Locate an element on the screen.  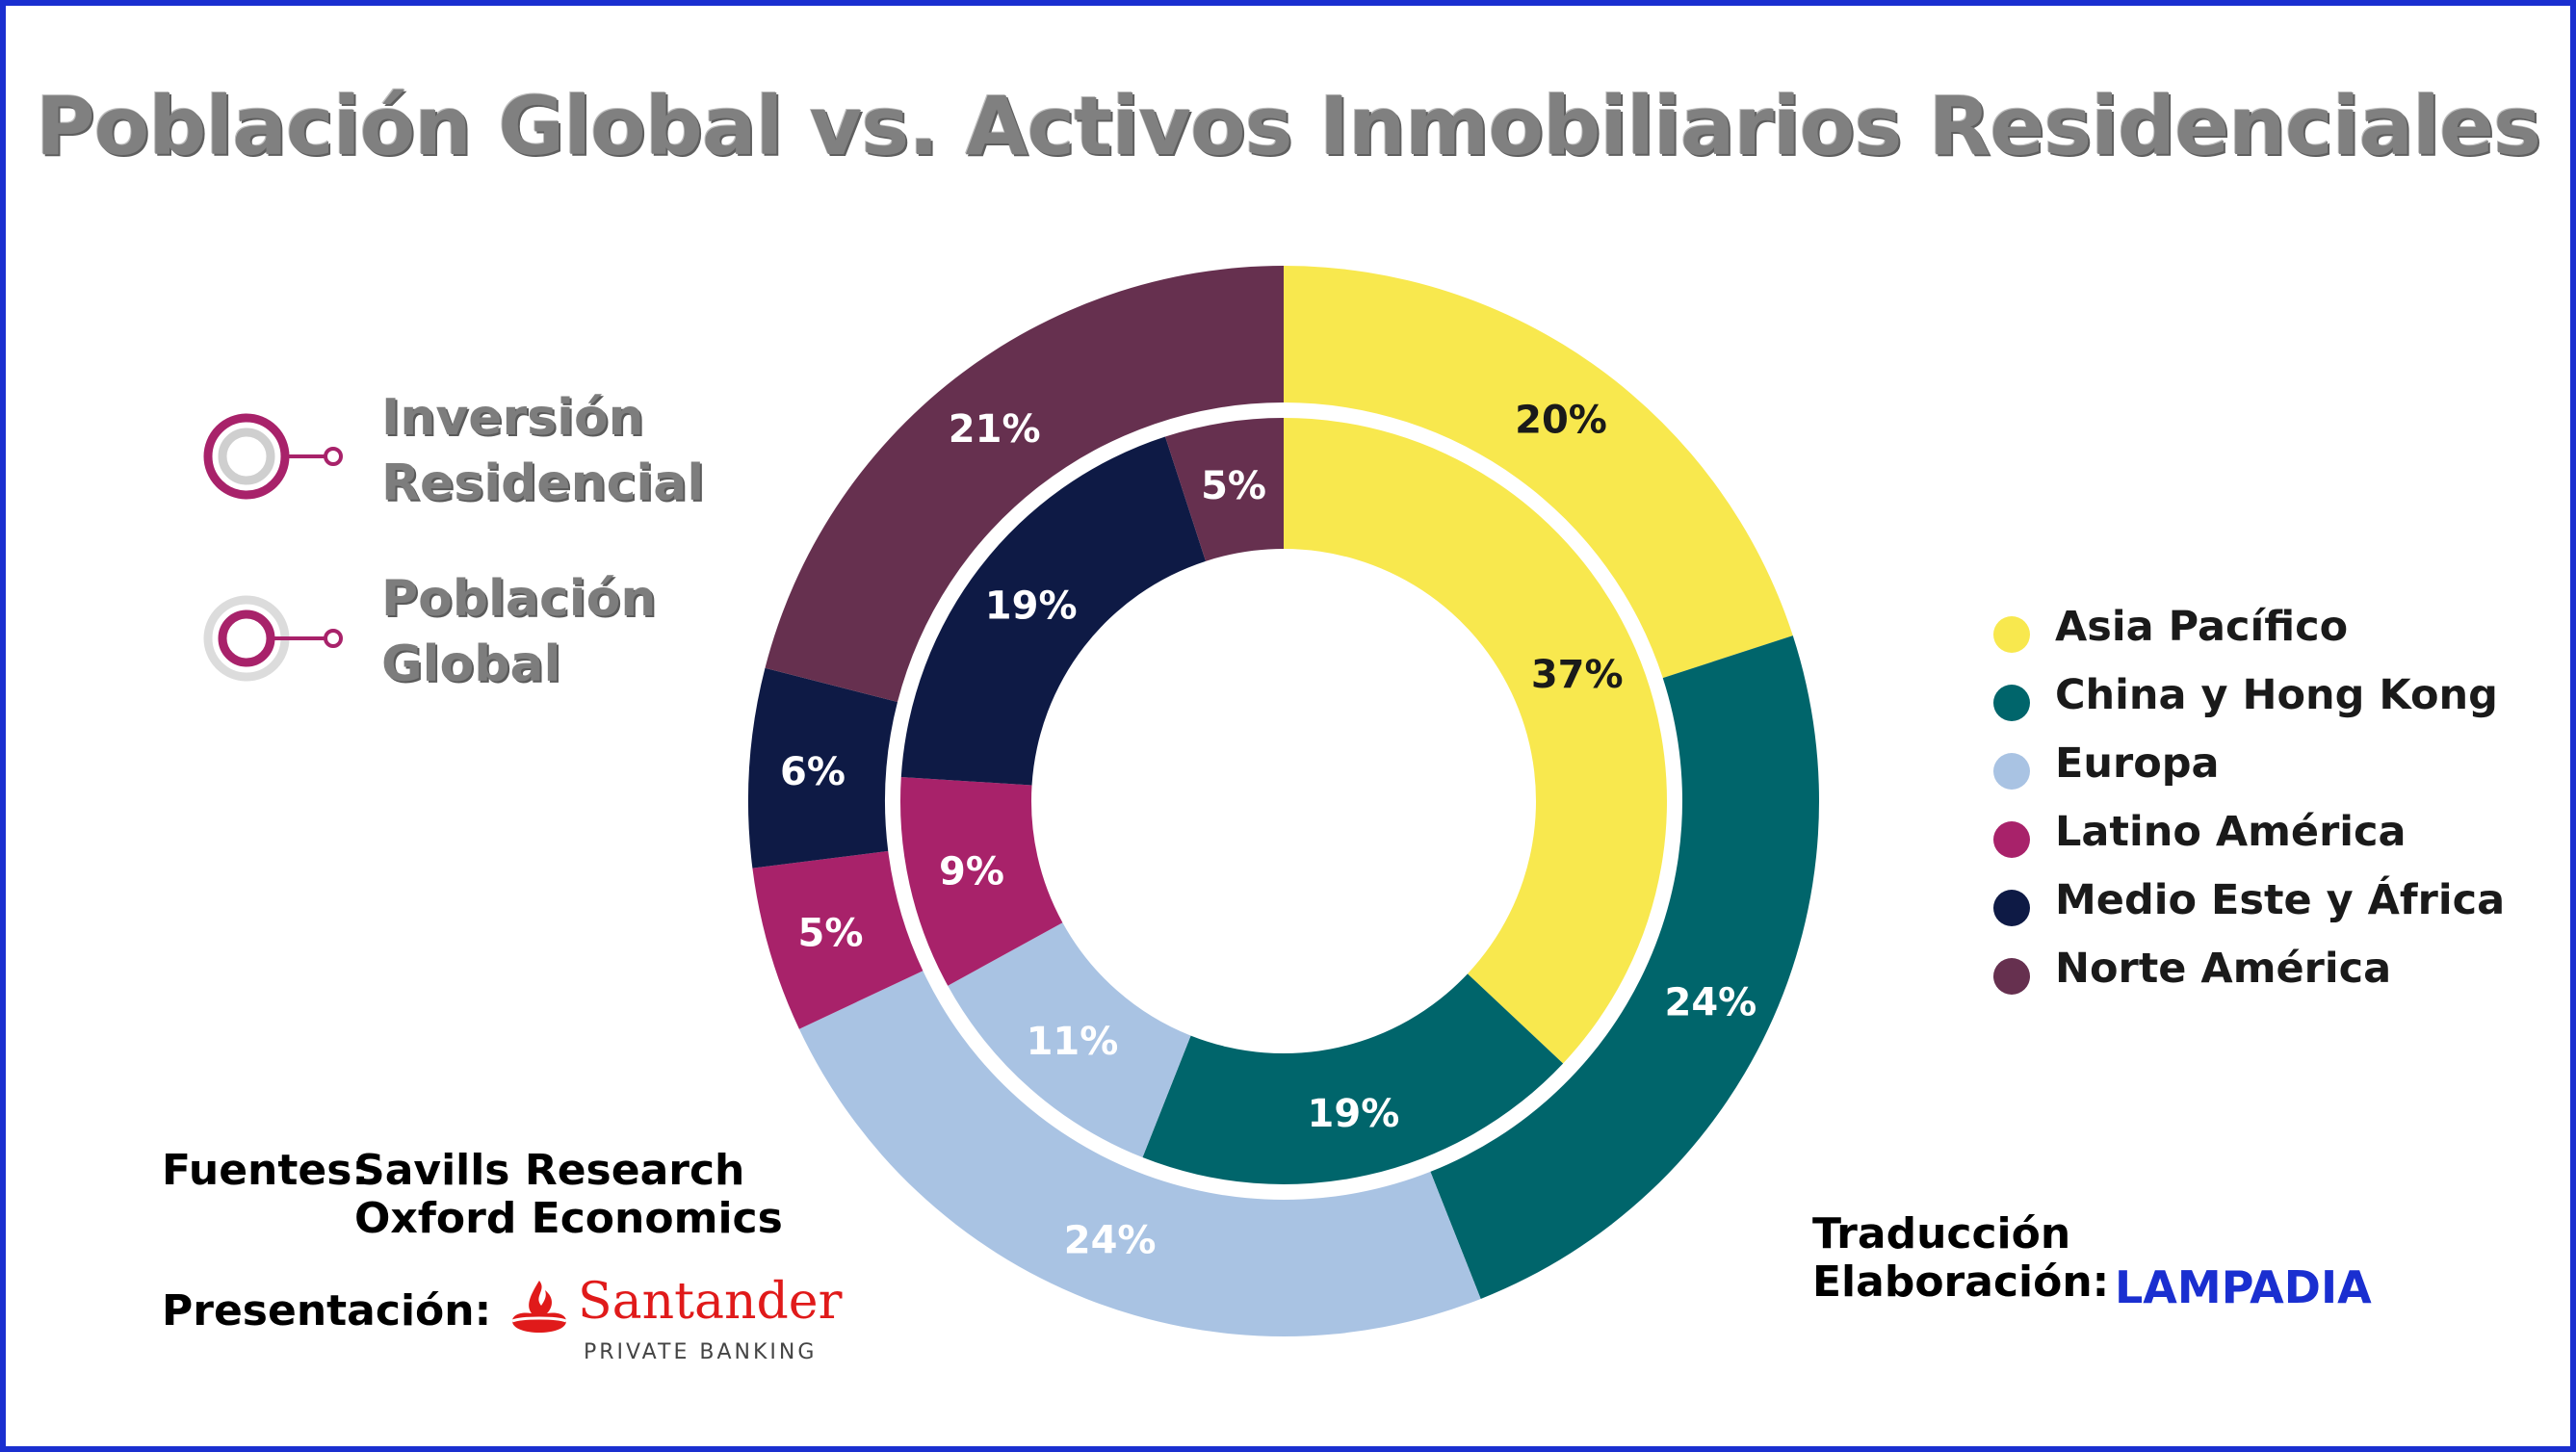
santander-logo-subtitle: PRIVATE BANKING is located at coordinates (701, 1352).